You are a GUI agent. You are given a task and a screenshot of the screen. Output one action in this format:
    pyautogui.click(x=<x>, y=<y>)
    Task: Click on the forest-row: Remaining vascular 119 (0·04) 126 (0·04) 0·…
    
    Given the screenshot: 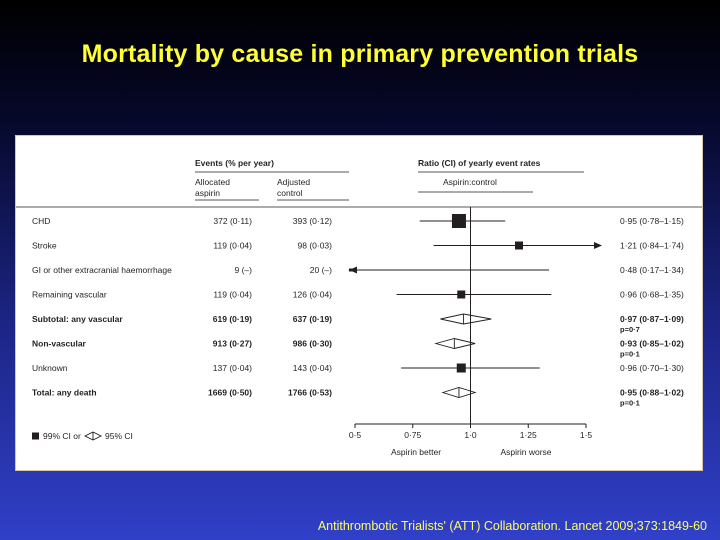 What is the action you would take?
    pyautogui.click(x=358, y=295)
    